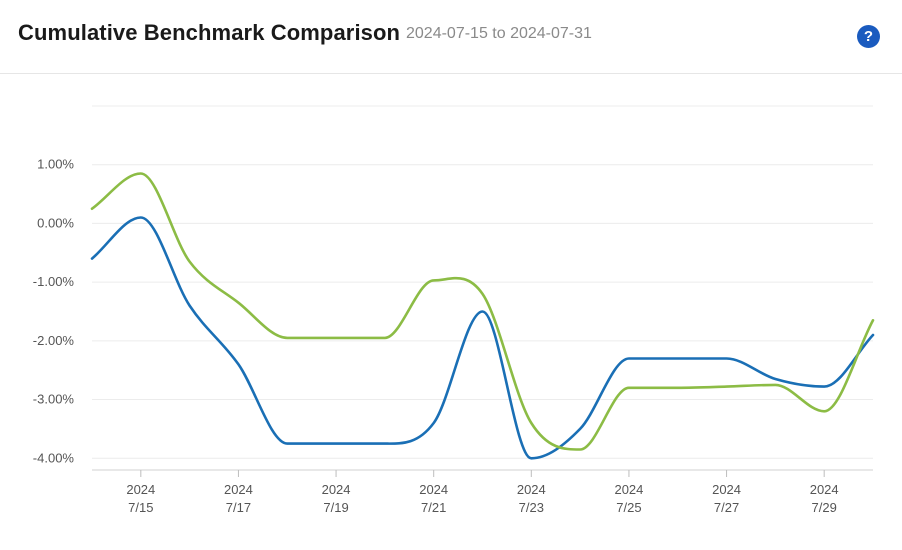 This screenshot has width=902, height=550. Describe the element at coordinates (238, 507) in the screenshot. I see `x-tick-label-day: 7/17` at that location.